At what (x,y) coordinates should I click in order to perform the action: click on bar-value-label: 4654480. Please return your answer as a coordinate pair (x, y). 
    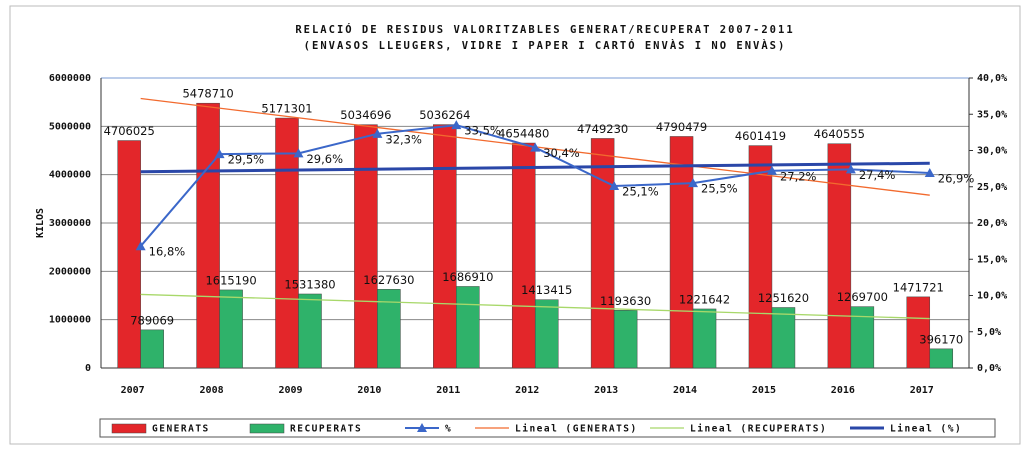
    Looking at the image, I should click on (523, 134).